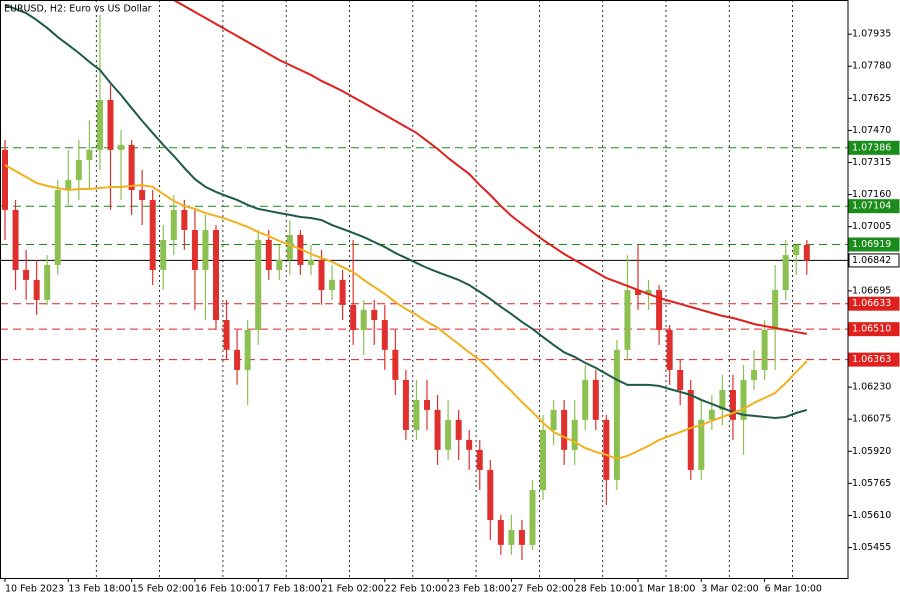 This screenshot has width=900, height=600. What do you see at coordinates (871, 387) in the screenshot?
I see `y-tick-label: 1.06230` at bounding box center [871, 387].